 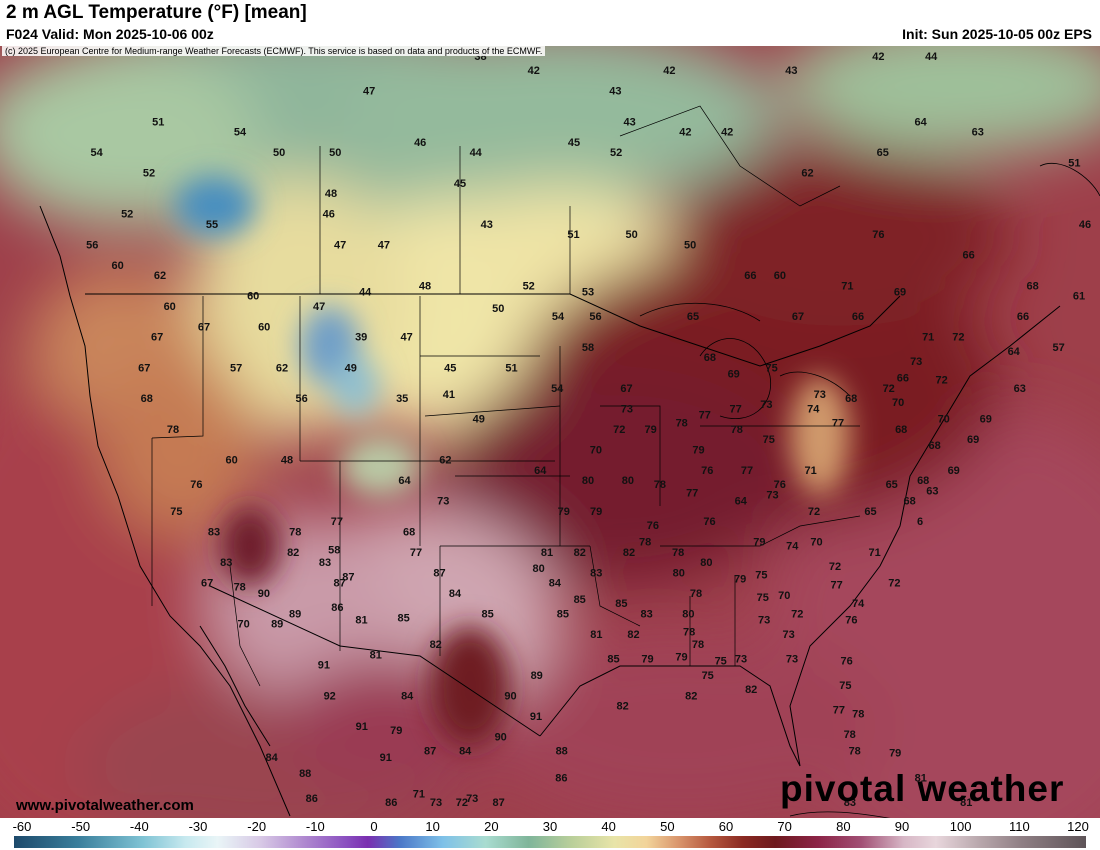 What do you see at coordinates (813, 409) in the screenshot?
I see `temperature-value: 74` at bounding box center [813, 409].